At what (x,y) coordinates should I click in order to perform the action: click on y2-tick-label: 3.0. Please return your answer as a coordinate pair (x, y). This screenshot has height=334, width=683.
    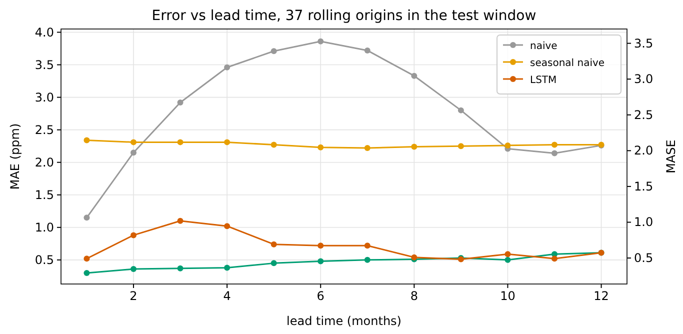
    Looking at the image, I should click on (644, 79).